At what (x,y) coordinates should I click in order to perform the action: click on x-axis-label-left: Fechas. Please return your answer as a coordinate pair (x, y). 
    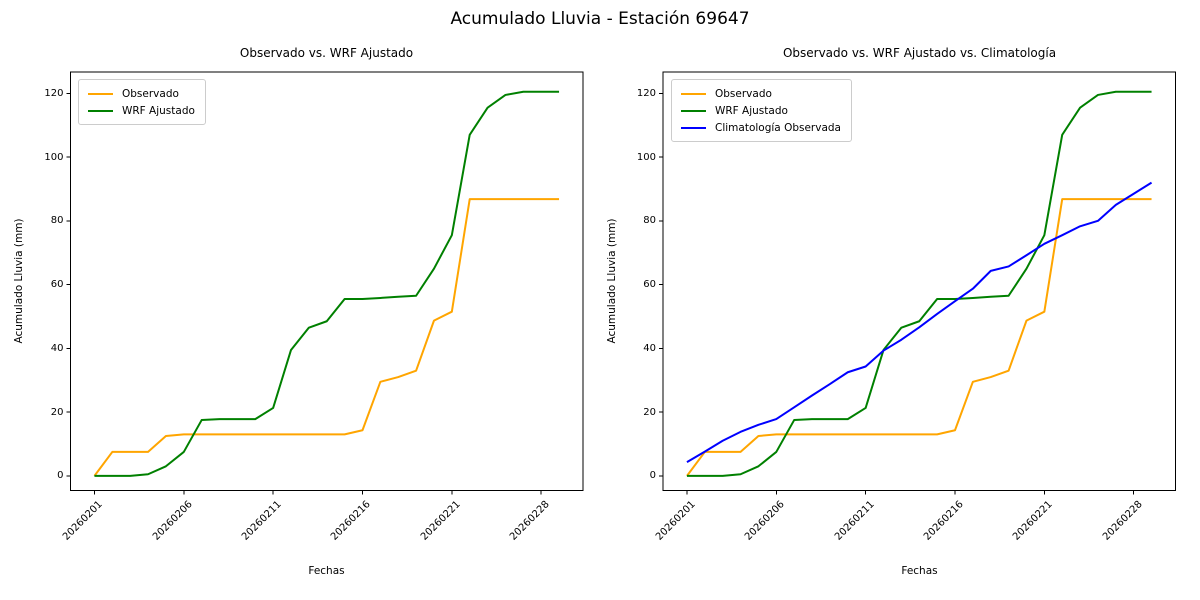
    Looking at the image, I should click on (326, 571).